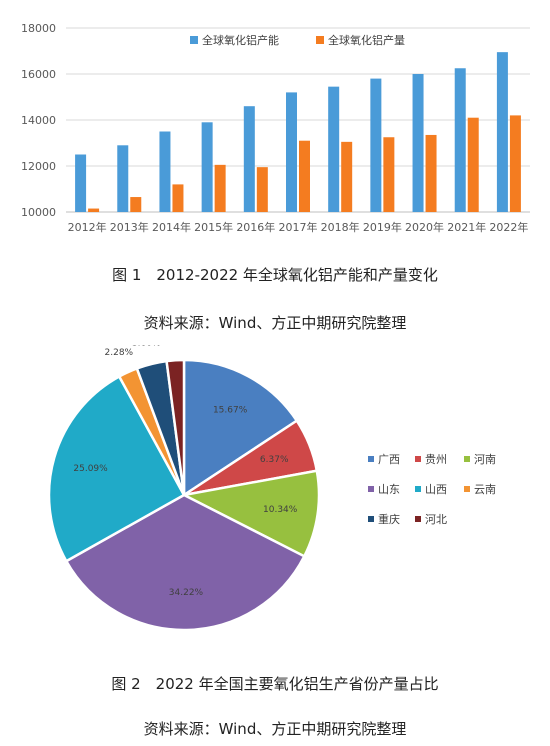 The height and width of the screenshot is (746, 550). I want to click on legend-label: 云南, so click(485, 489).